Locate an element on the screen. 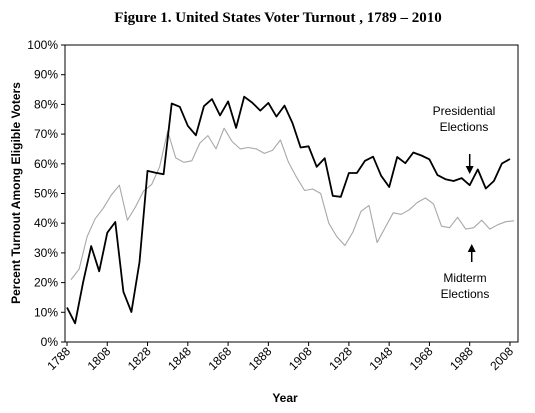 This screenshot has width=535, height=413. annotation-midterm-label: Midterm Elections is located at coordinates (465, 286).